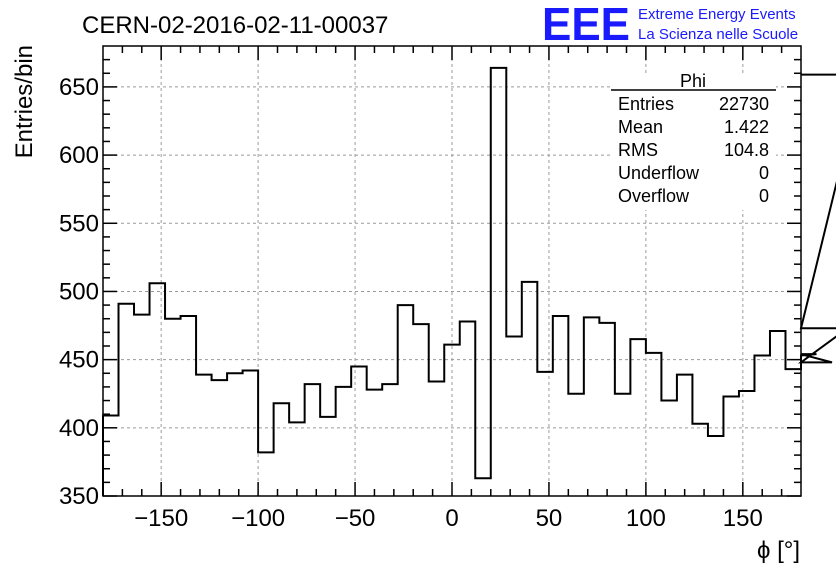  Describe the element at coordinates (746, 150) in the screenshot. I see `stats-value-rms: 104.8` at that location.